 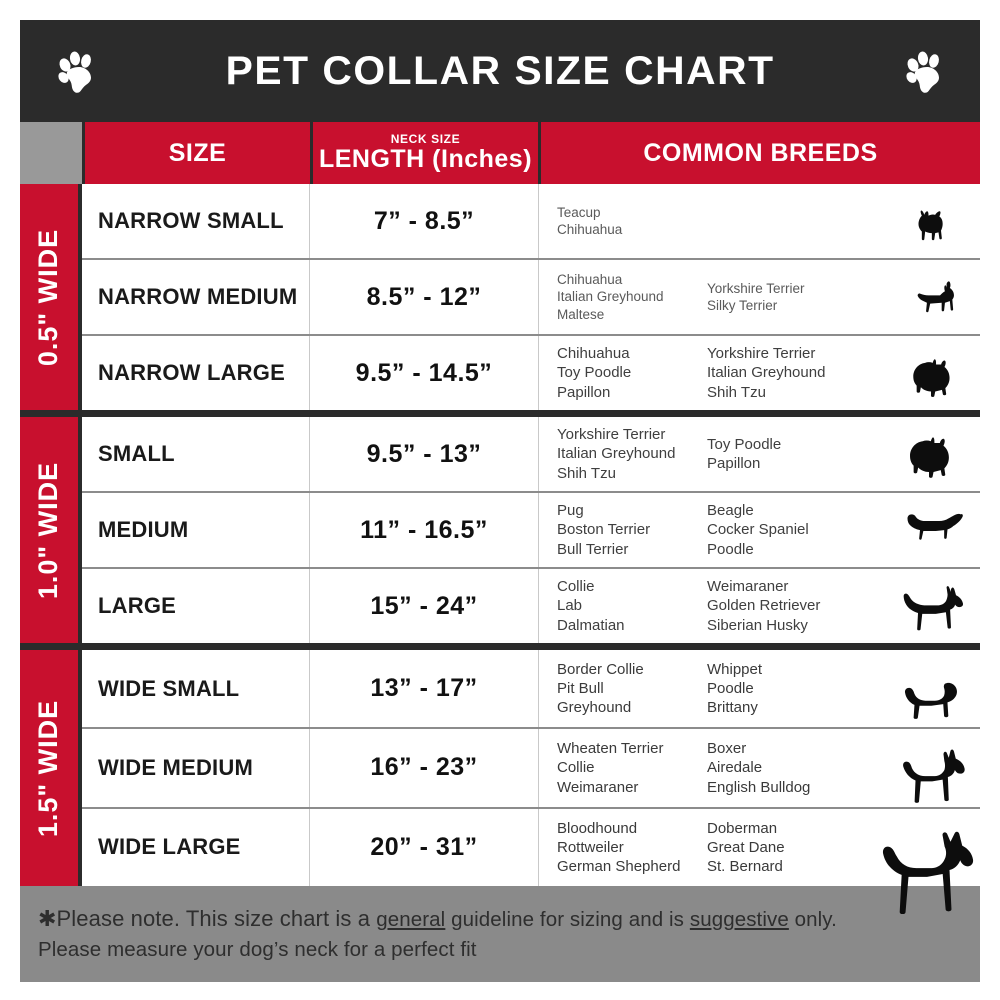 I want to click on breed-name: Teacup, so click(x=579, y=212).